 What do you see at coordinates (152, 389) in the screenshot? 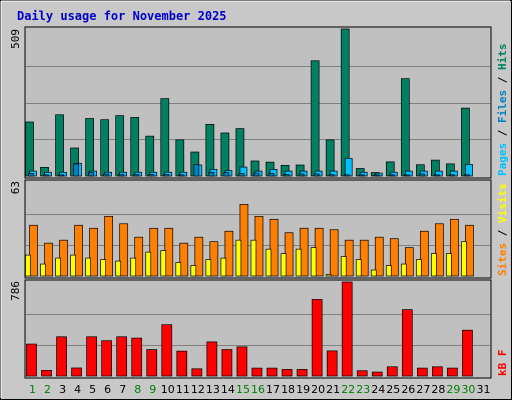
I see `day-label: 9` at bounding box center [152, 389].